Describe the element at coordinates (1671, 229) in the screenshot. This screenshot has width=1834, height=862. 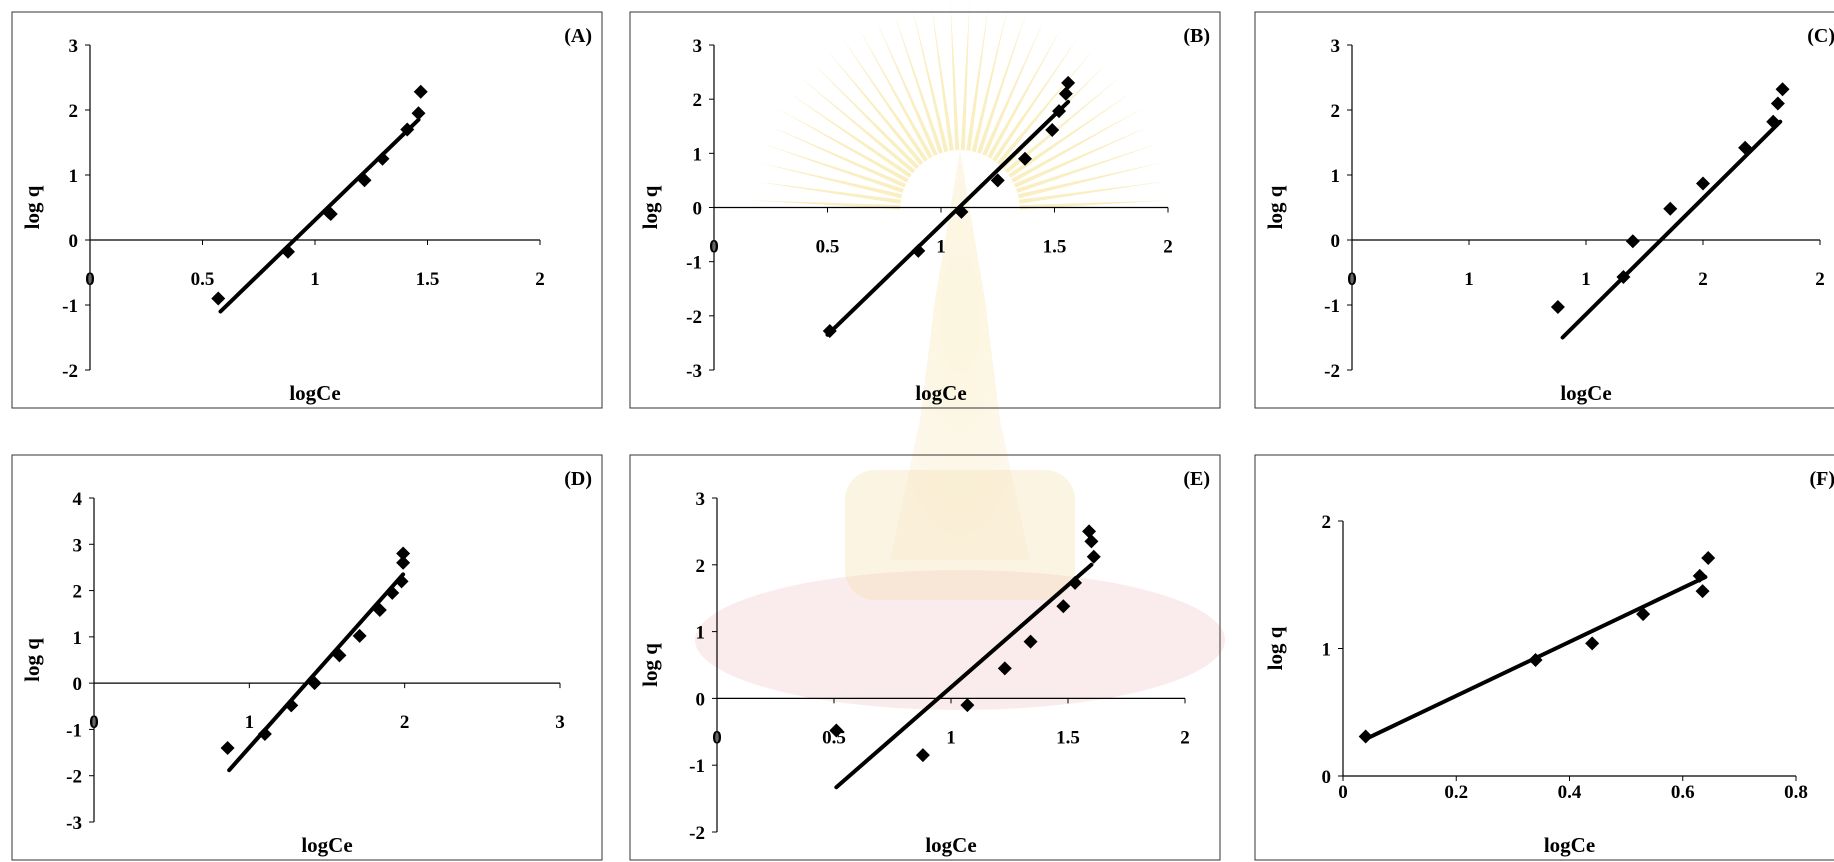
I see `trend-line` at that location.